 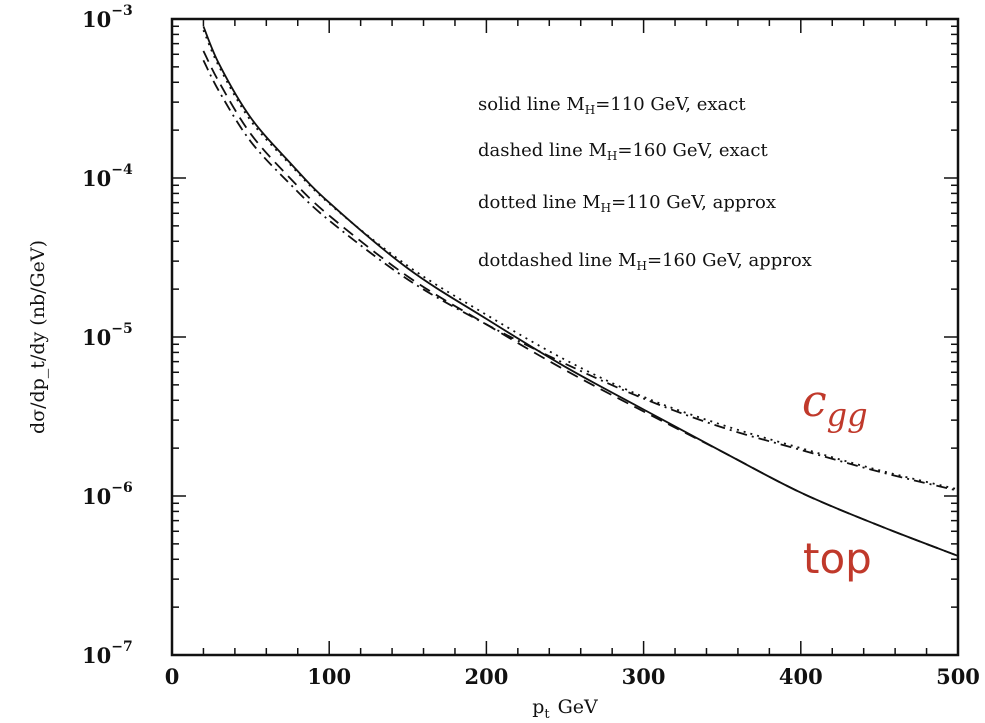 What do you see at coordinates (847, 415) in the screenshot?
I see `annotation-cgg-sub: gg` at bounding box center [847, 415].